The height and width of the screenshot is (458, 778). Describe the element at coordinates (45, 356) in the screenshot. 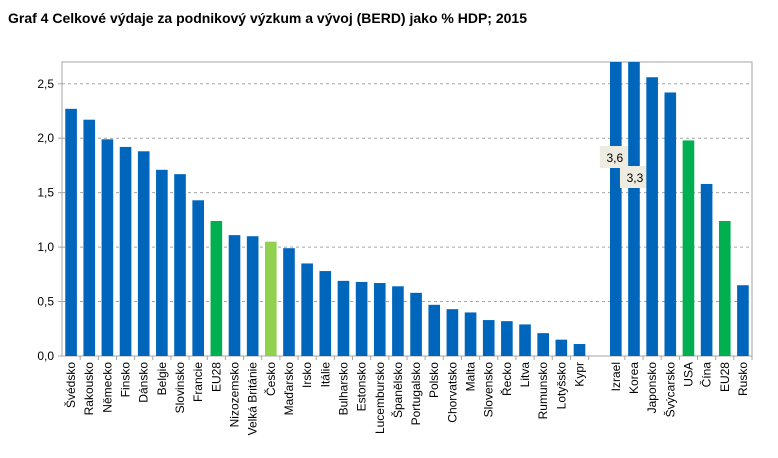

I see `y-tick-label: 0,0` at that location.